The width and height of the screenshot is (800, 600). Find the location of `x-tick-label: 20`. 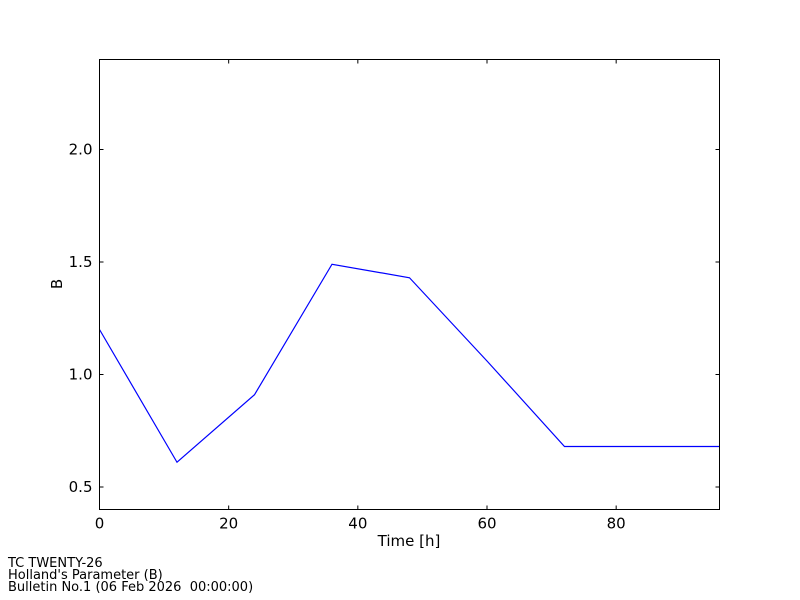

x-tick-label: 20 is located at coordinates (228, 524).